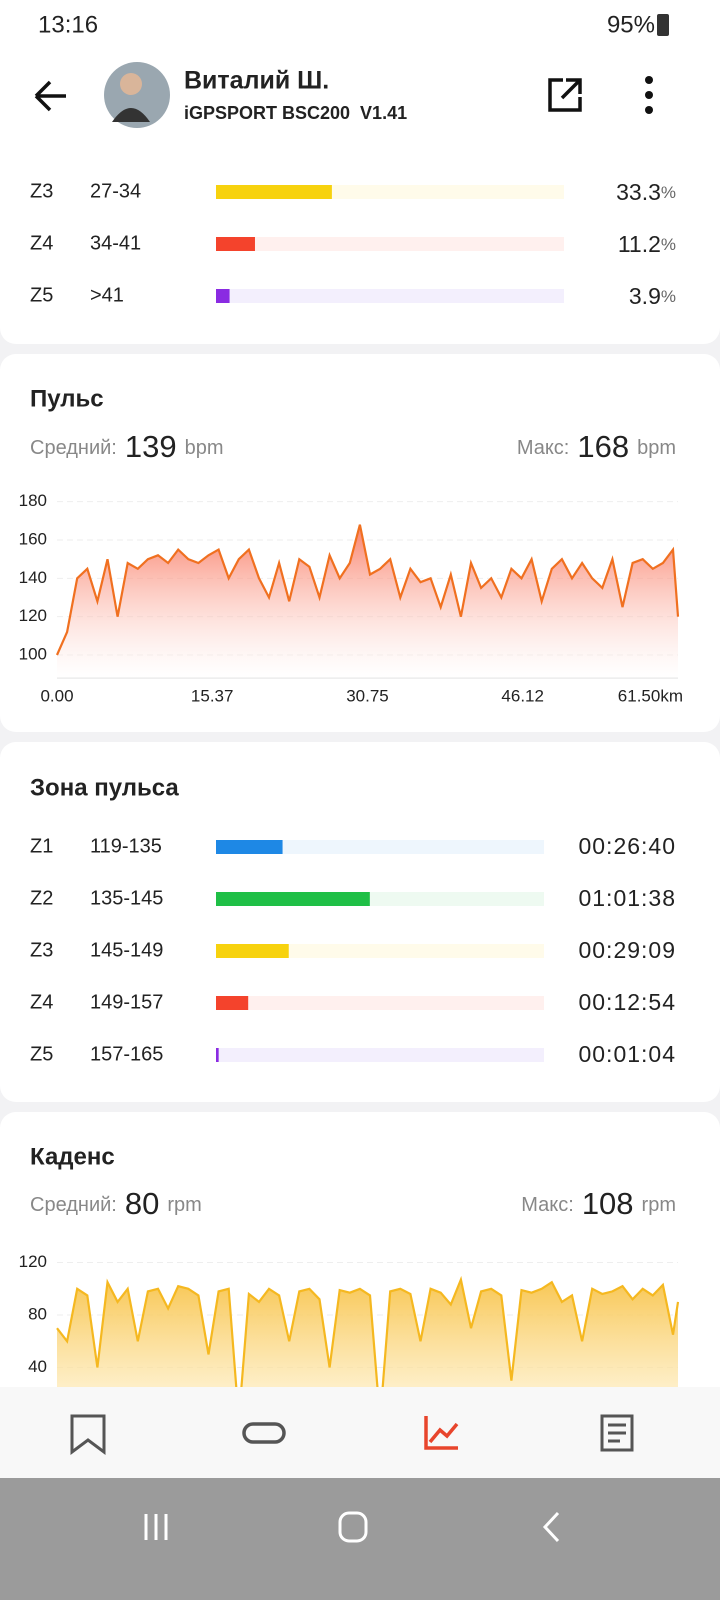 The width and height of the screenshot is (720, 1600). What do you see at coordinates (115, 191) in the screenshot?
I see `zone-range: 27-34` at bounding box center [115, 191].